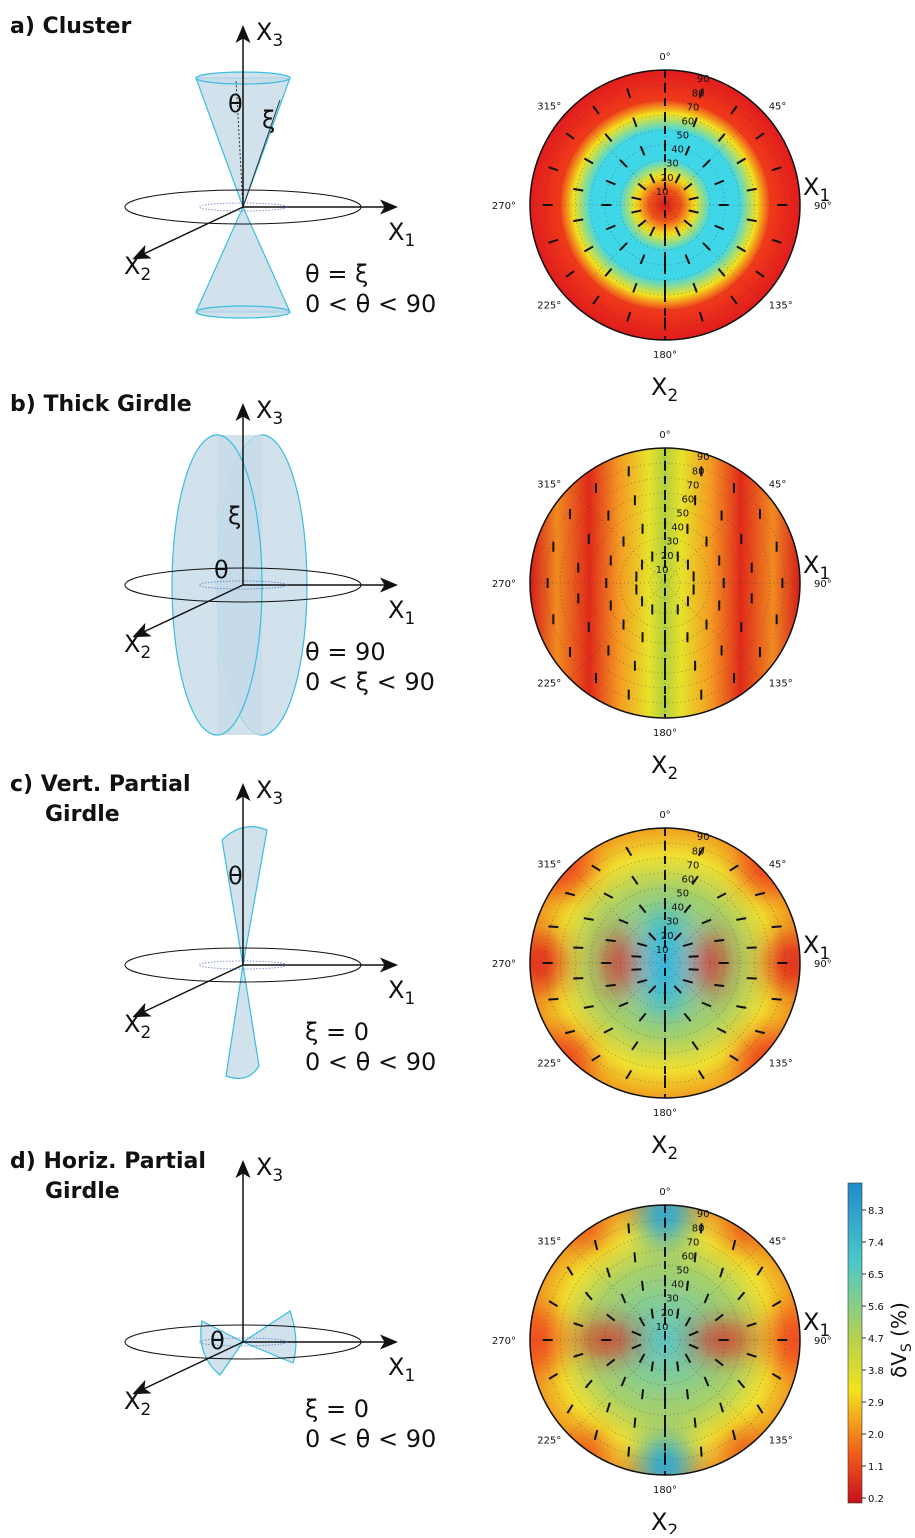 This screenshot has width=915, height=1538. What do you see at coordinates (108, 1161) in the screenshot?
I see `panel-label: d) Horiz. Partial` at bounding box center [108, 1161].